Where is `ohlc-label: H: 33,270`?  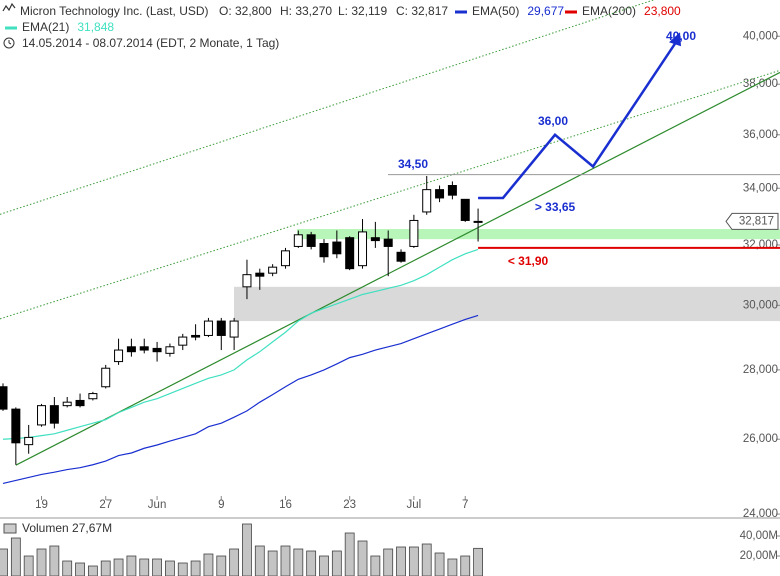 ohlc-label: H: 33,270 is located at coordinates (306, 11).